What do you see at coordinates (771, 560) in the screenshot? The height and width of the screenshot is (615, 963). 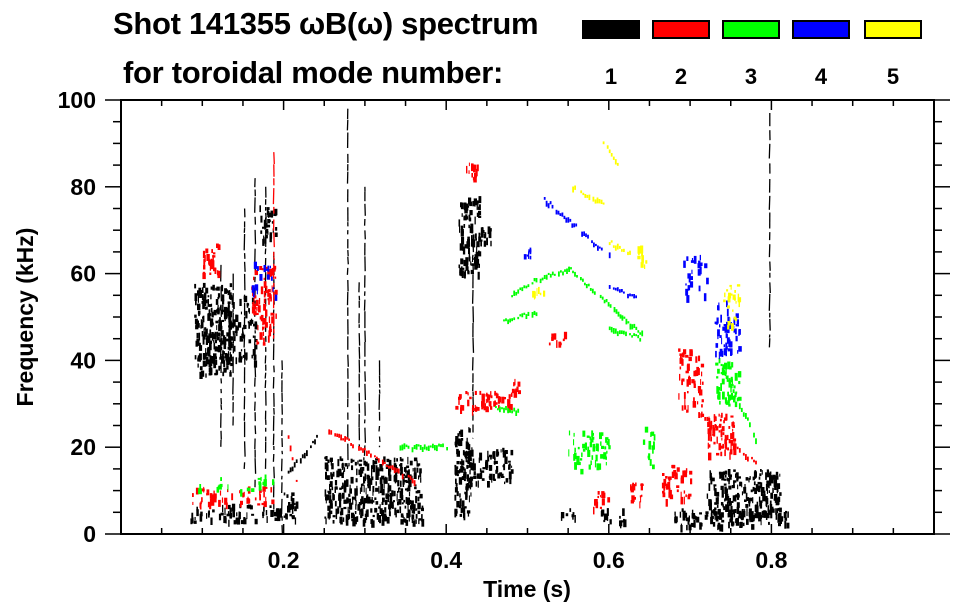 I see `x-tick-label: 0.8` at bounding box center [771, 560].